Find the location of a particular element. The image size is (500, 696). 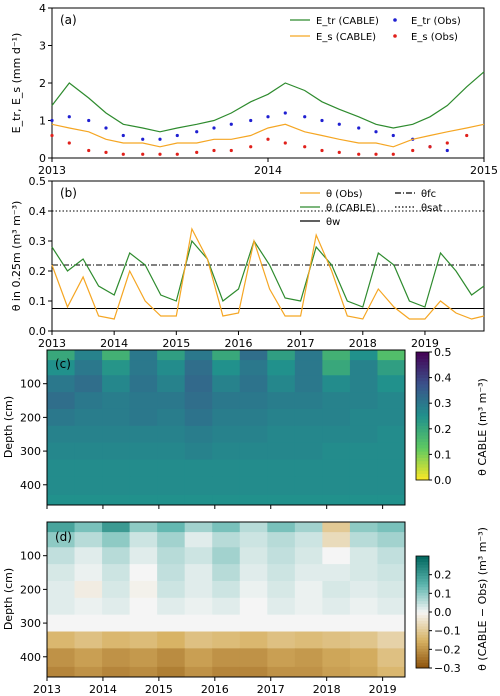

panel-b-legend: θ (Obs) θfc θ (CABLE) θsat θw is located at coordinates (371, 208).